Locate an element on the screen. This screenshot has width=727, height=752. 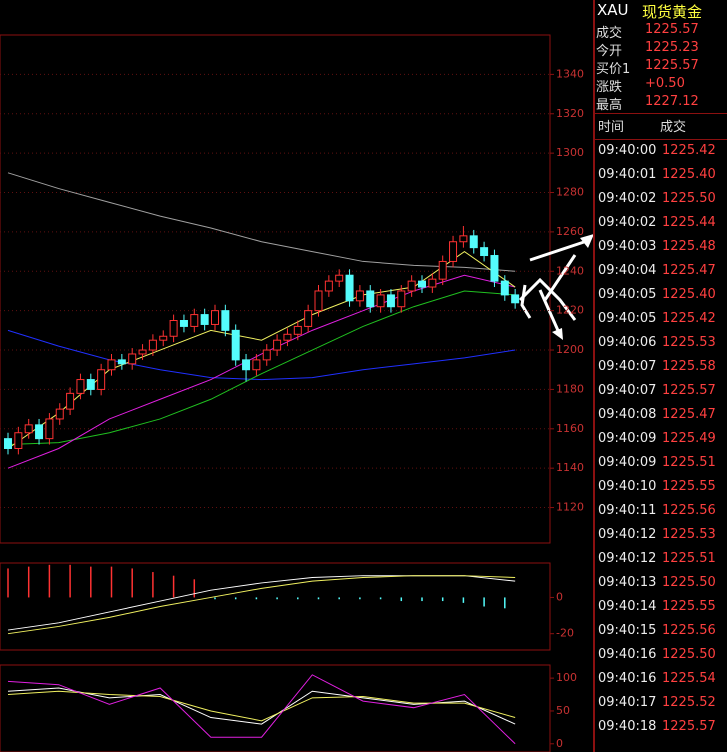
symbol: XAU is located at coordinates (613, 10).